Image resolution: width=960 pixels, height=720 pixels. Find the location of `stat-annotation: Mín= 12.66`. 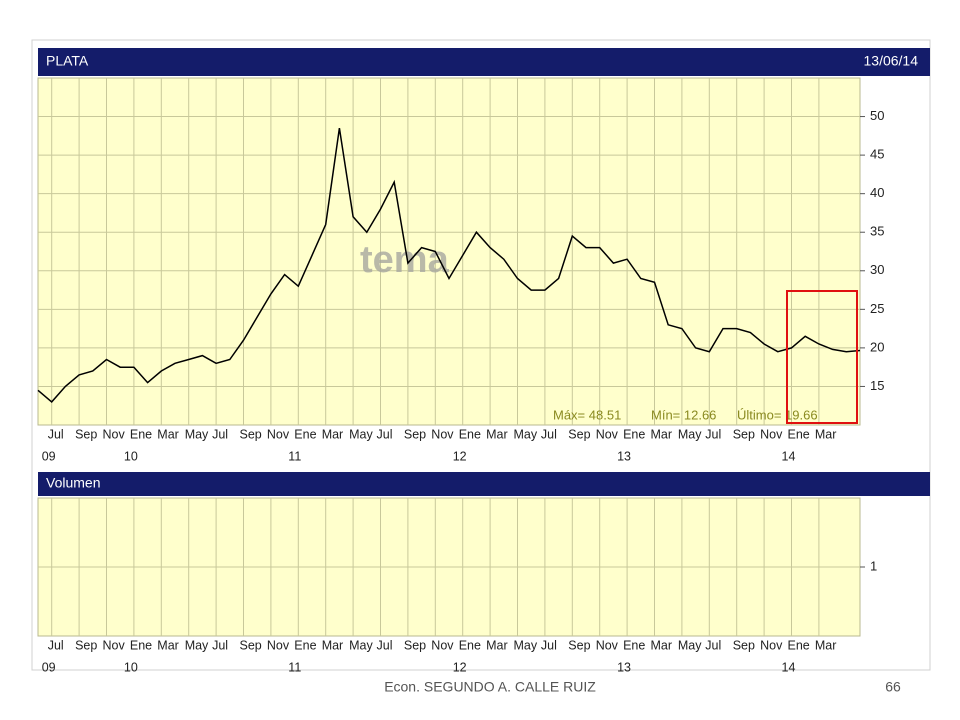

stat-annotation: Mín= 12.66 is located at coordinates (683, 414).